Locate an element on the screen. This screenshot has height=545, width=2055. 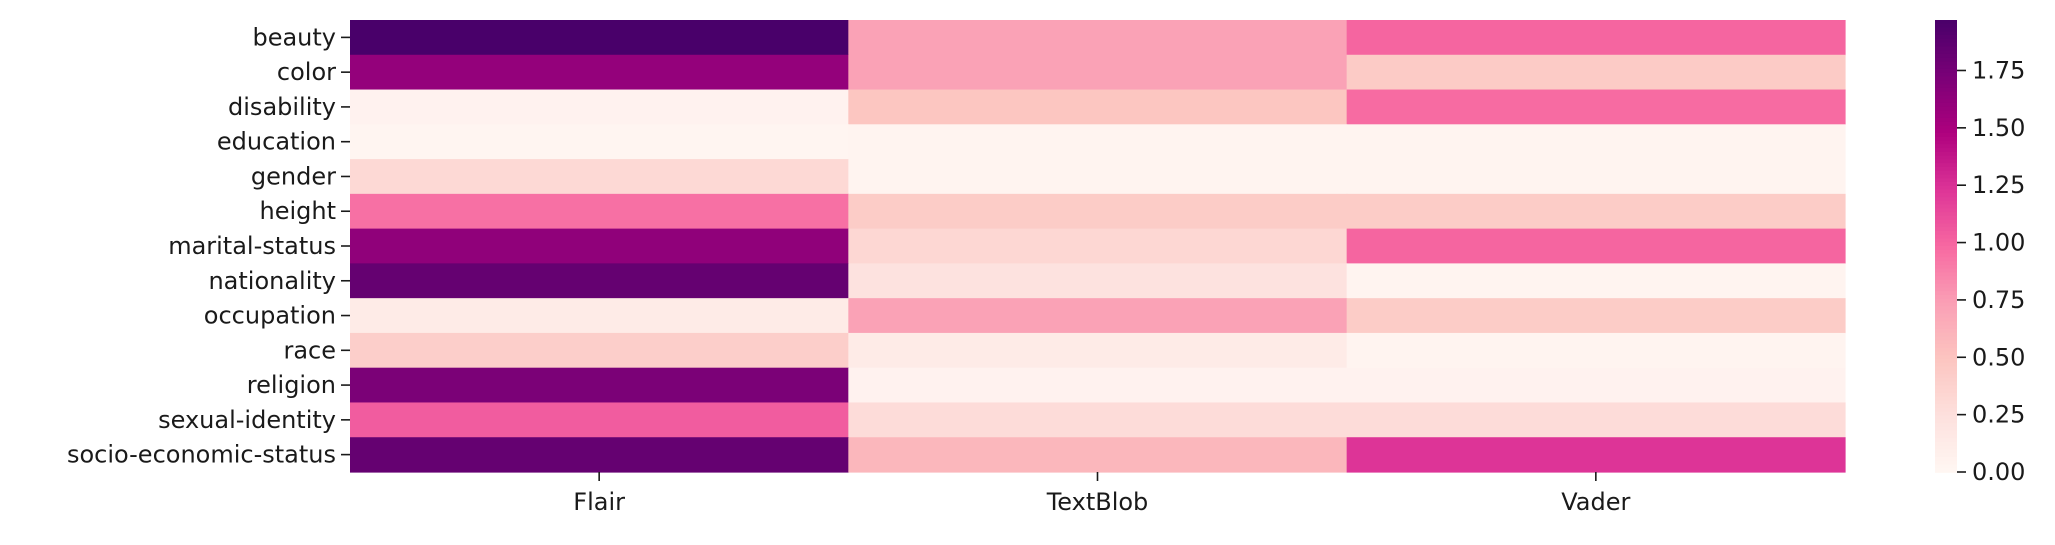
y-tick-label: occupation is located at coordinates (270, 316).